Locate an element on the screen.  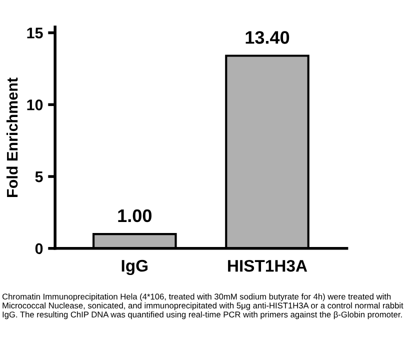
data-label: 13.40 is located at coordinates (268, 37).